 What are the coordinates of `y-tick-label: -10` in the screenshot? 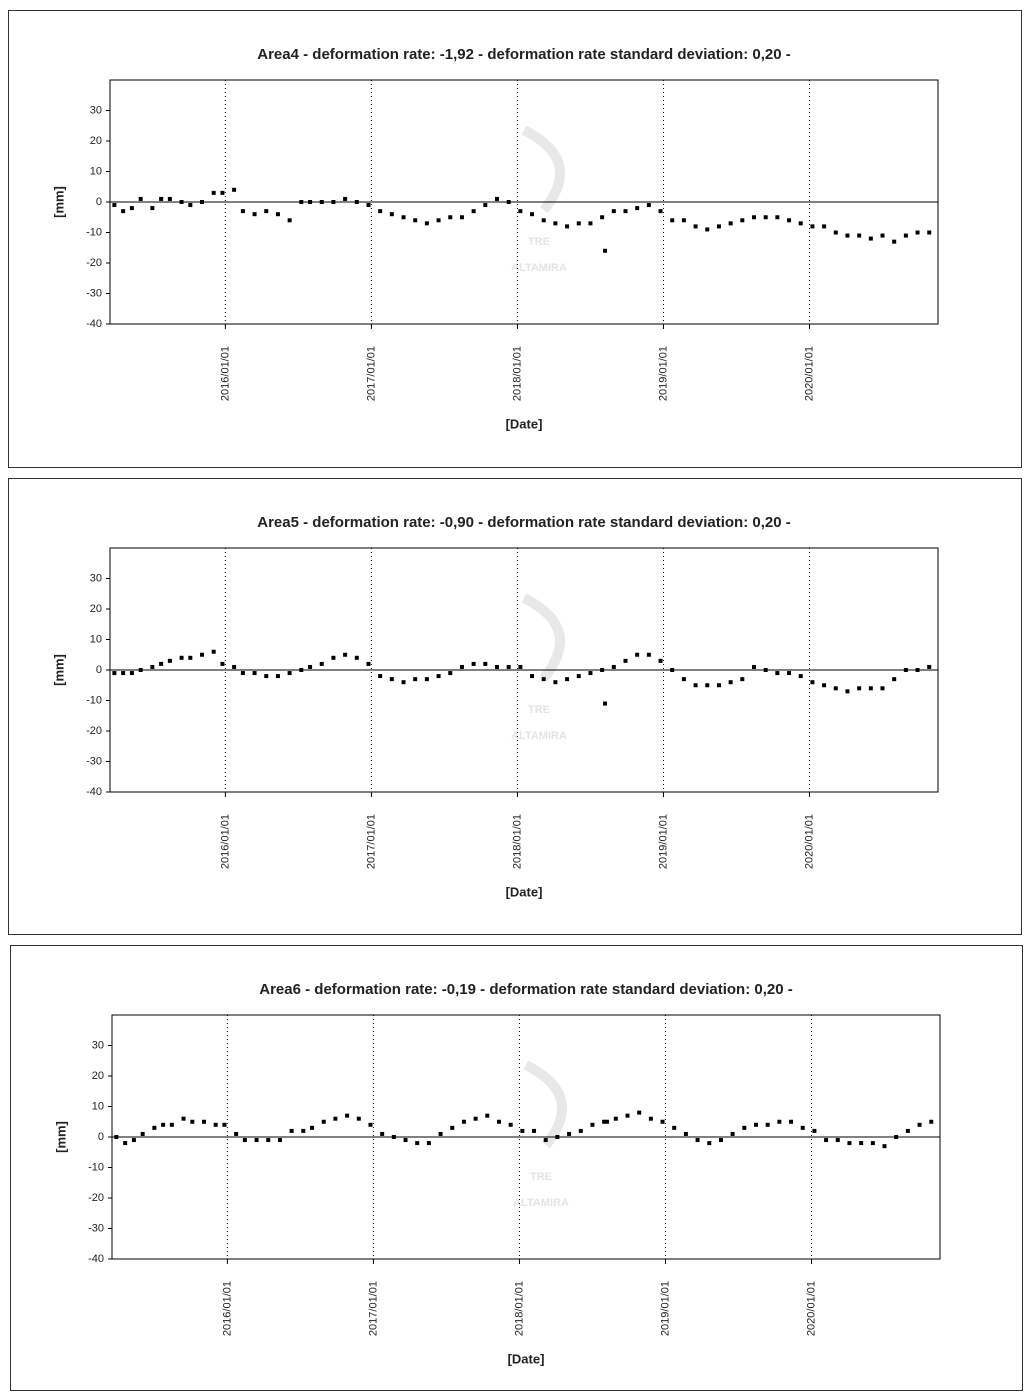 It's located at (94, 232).